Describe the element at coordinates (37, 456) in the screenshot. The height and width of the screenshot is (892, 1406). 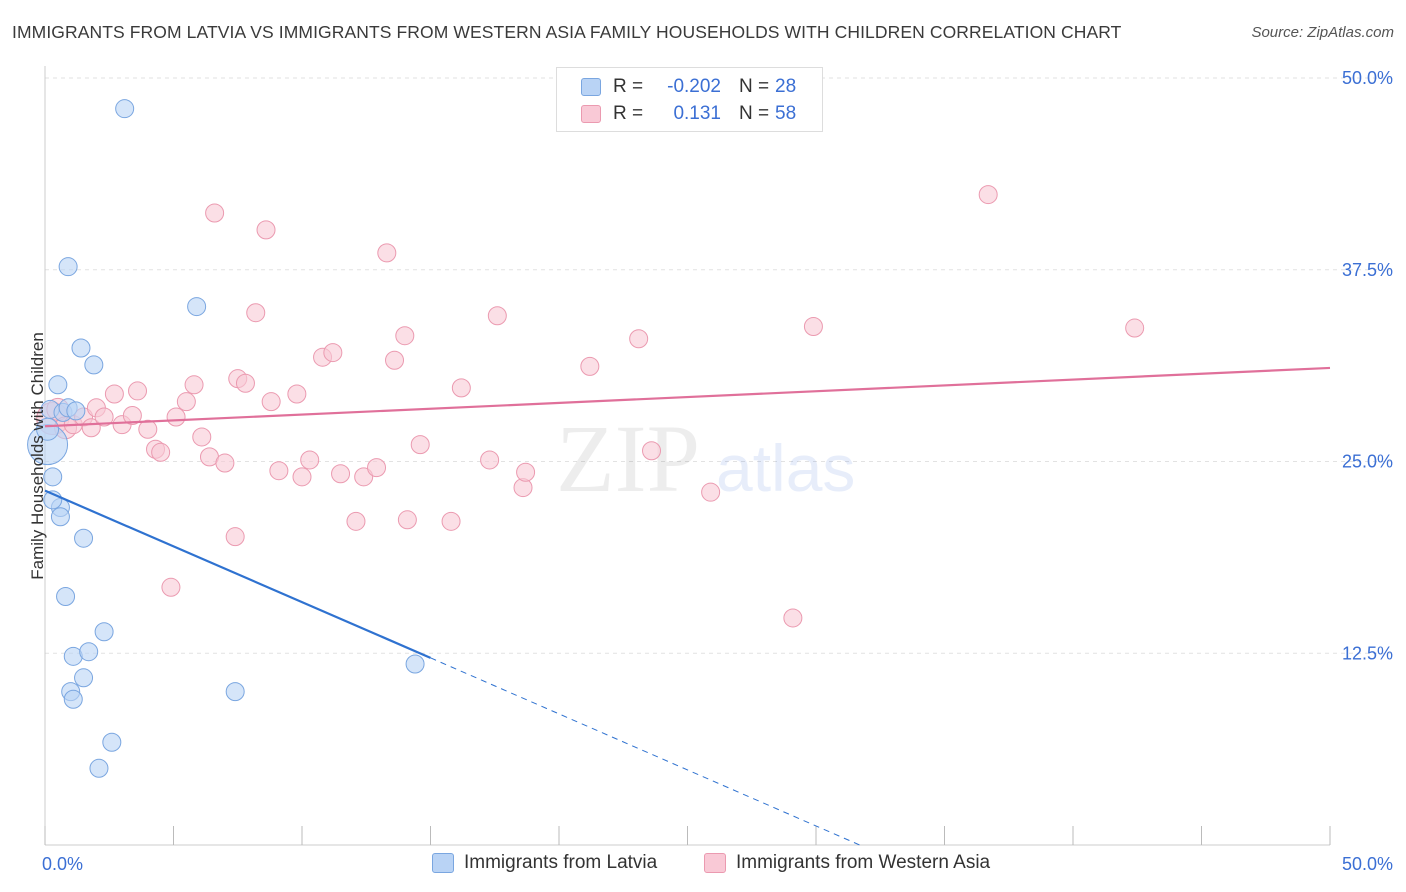
I see `y-axis-label: Family Households with Children` at that location.